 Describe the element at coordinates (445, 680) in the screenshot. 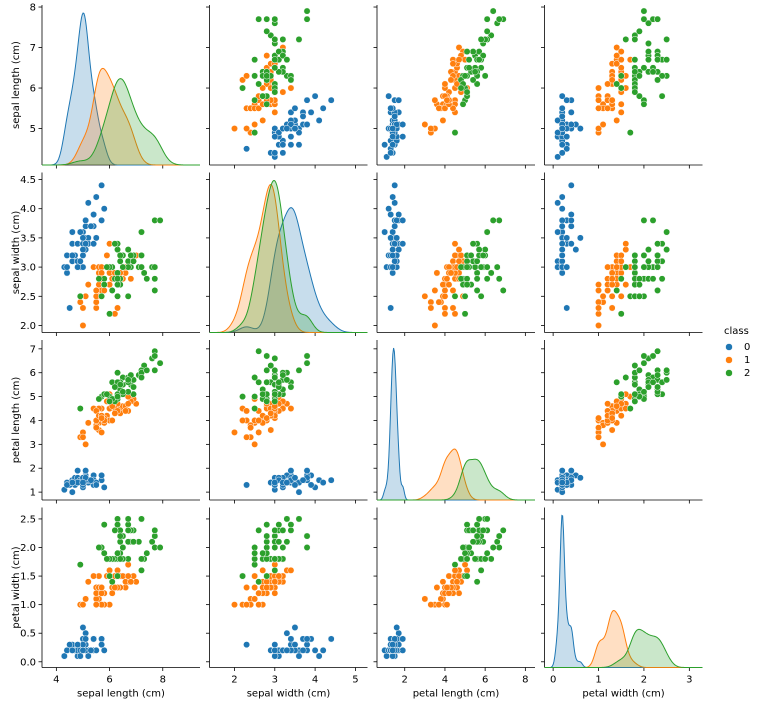

I see `x-tick-label: 4` at that location.